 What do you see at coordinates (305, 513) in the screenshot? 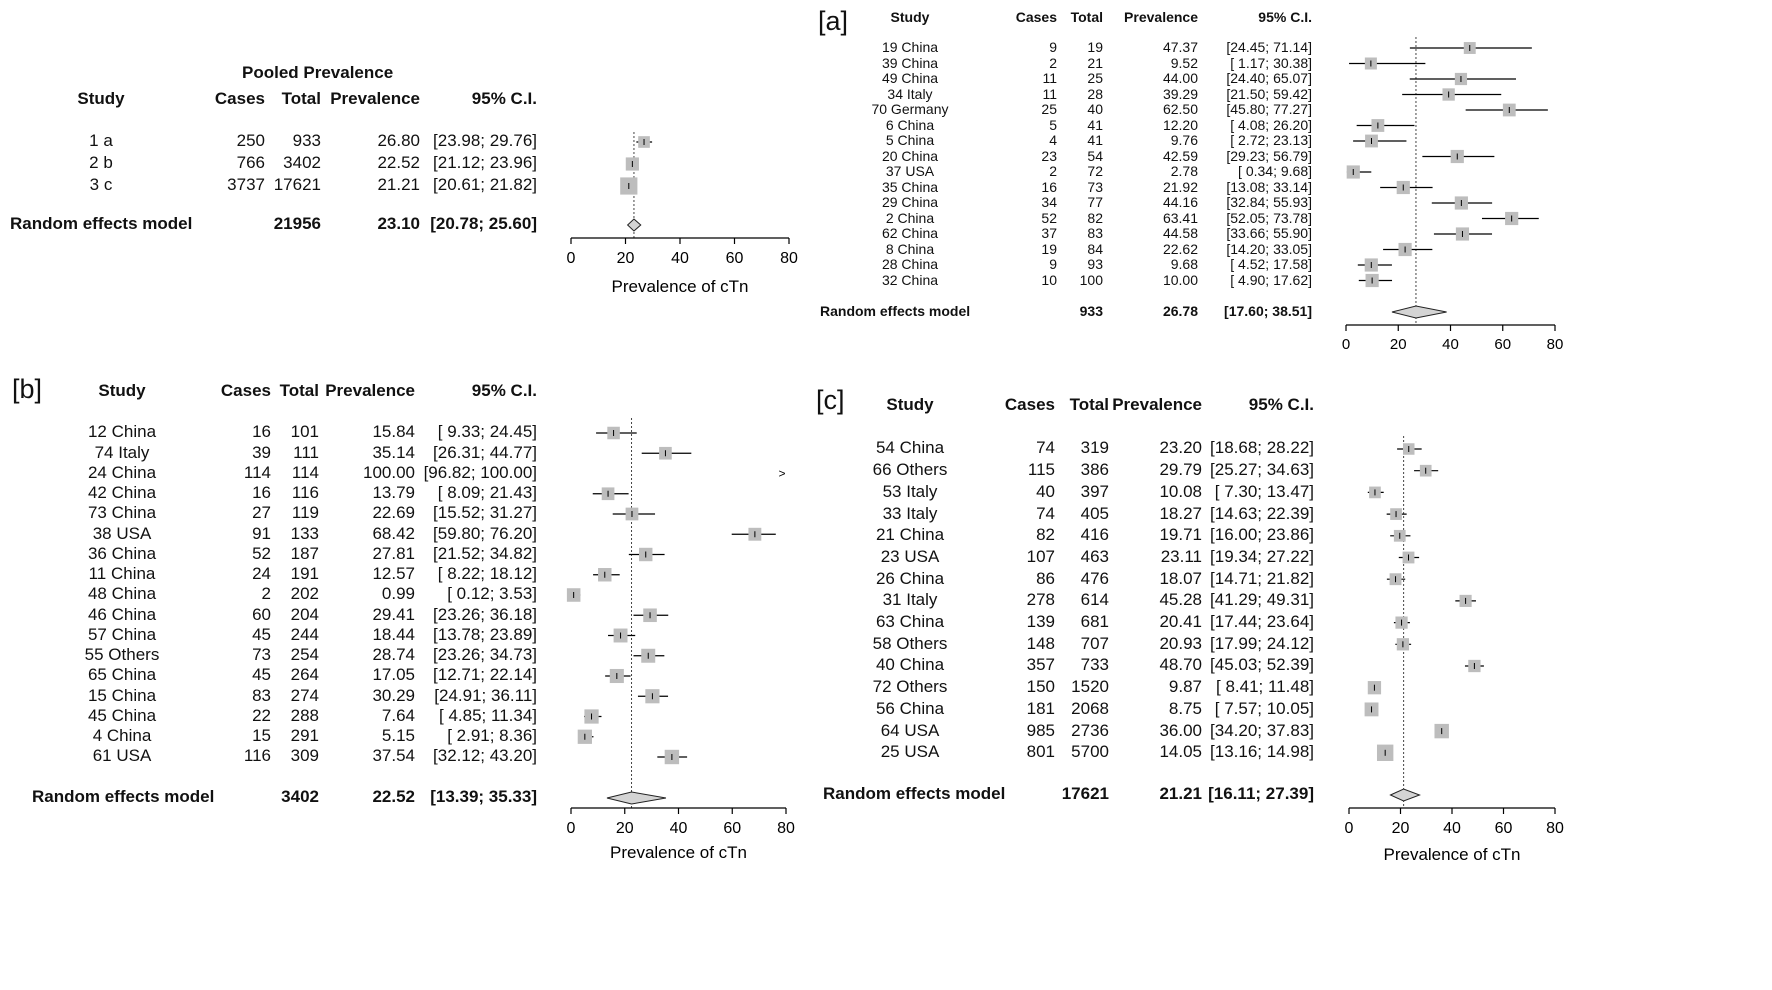
I see `study-total: 119` at bounding box center [305, 513].